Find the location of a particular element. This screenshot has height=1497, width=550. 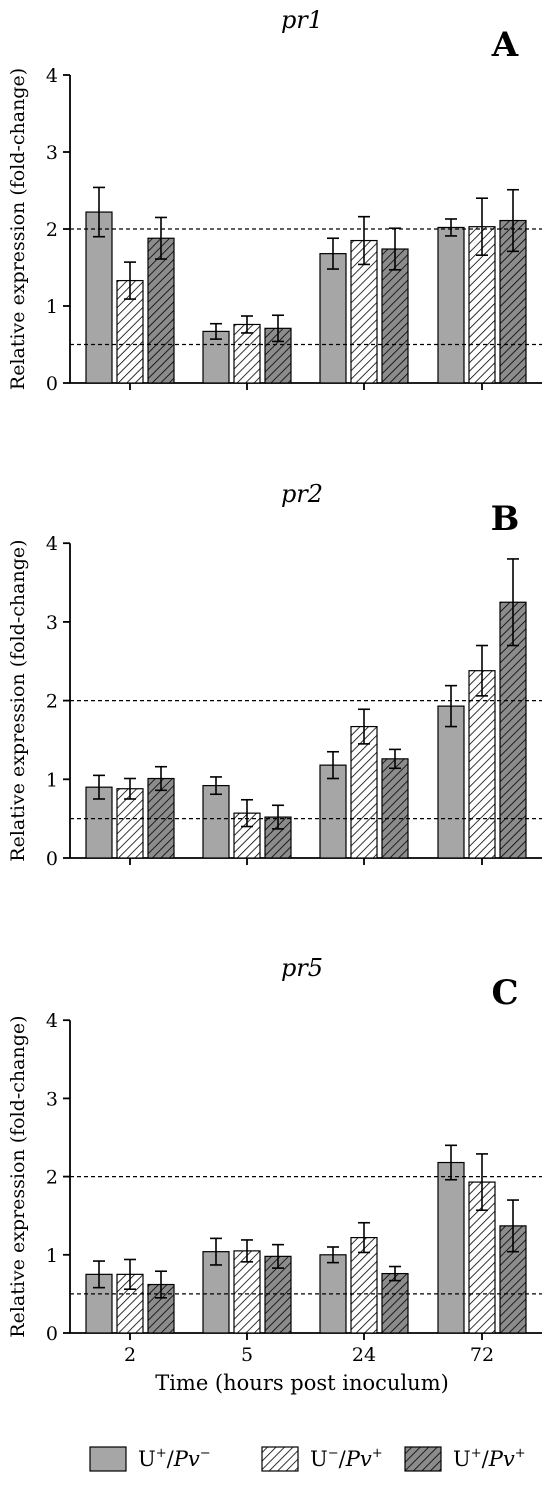

panel-letter: A is located at coordinates (505, 45).